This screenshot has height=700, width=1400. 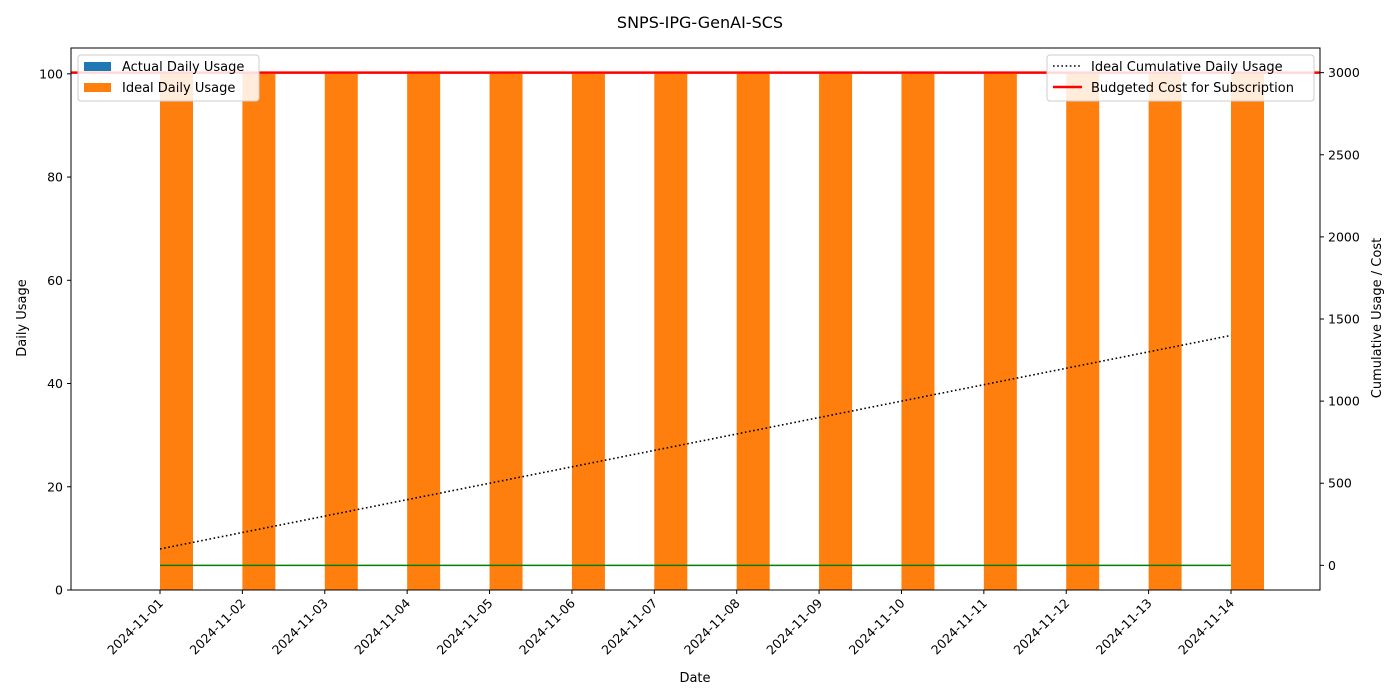 I want to click on y-tick-label-right: 1000, so click(x=1344, y=401).